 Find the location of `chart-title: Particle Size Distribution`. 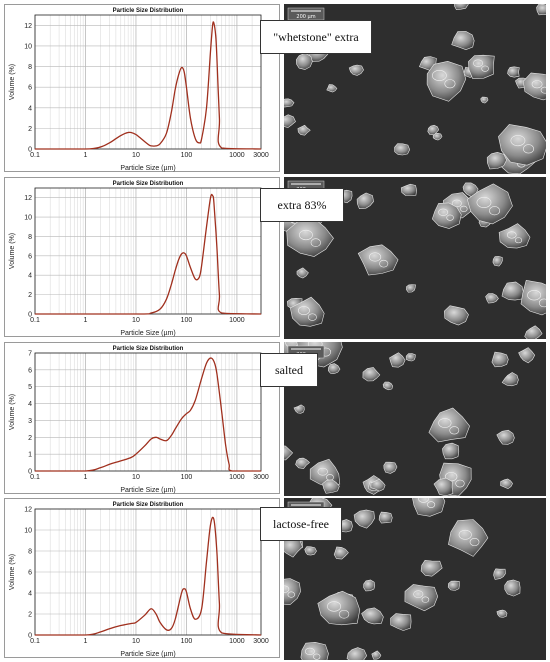

chart-title: Particle Size Distribution is located at coordinates (148, 184).